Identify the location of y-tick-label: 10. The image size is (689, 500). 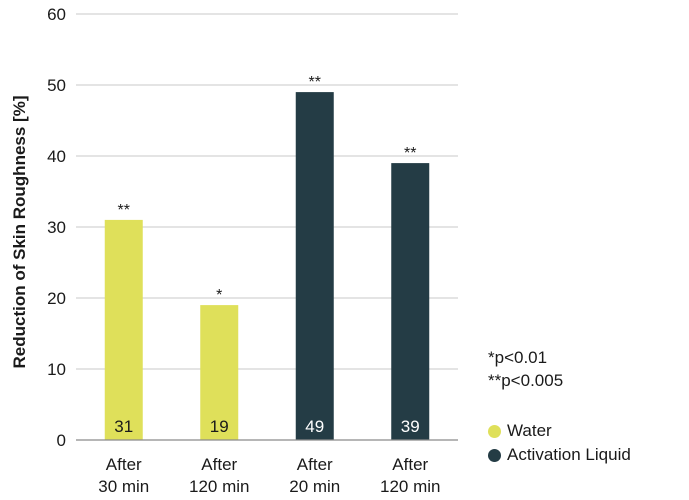
(56, 369).